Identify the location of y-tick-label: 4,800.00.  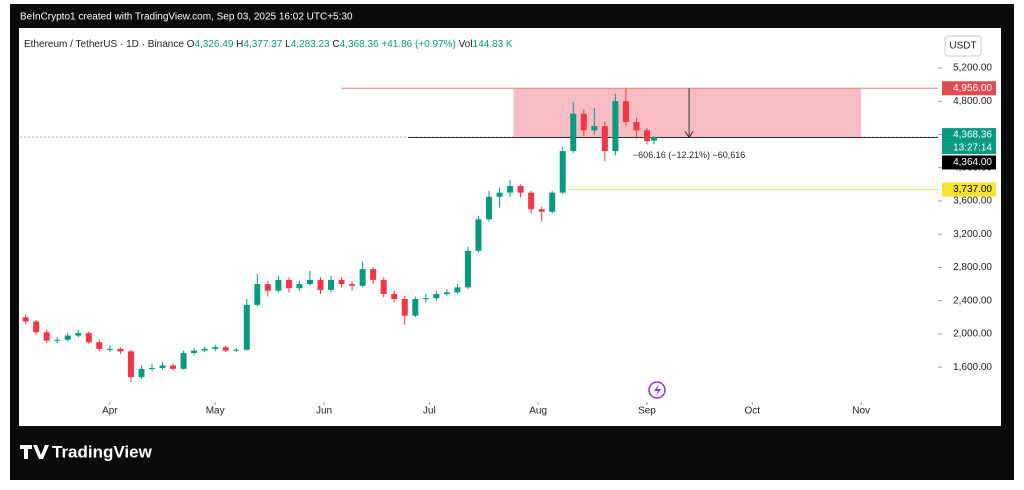
(972, 101).